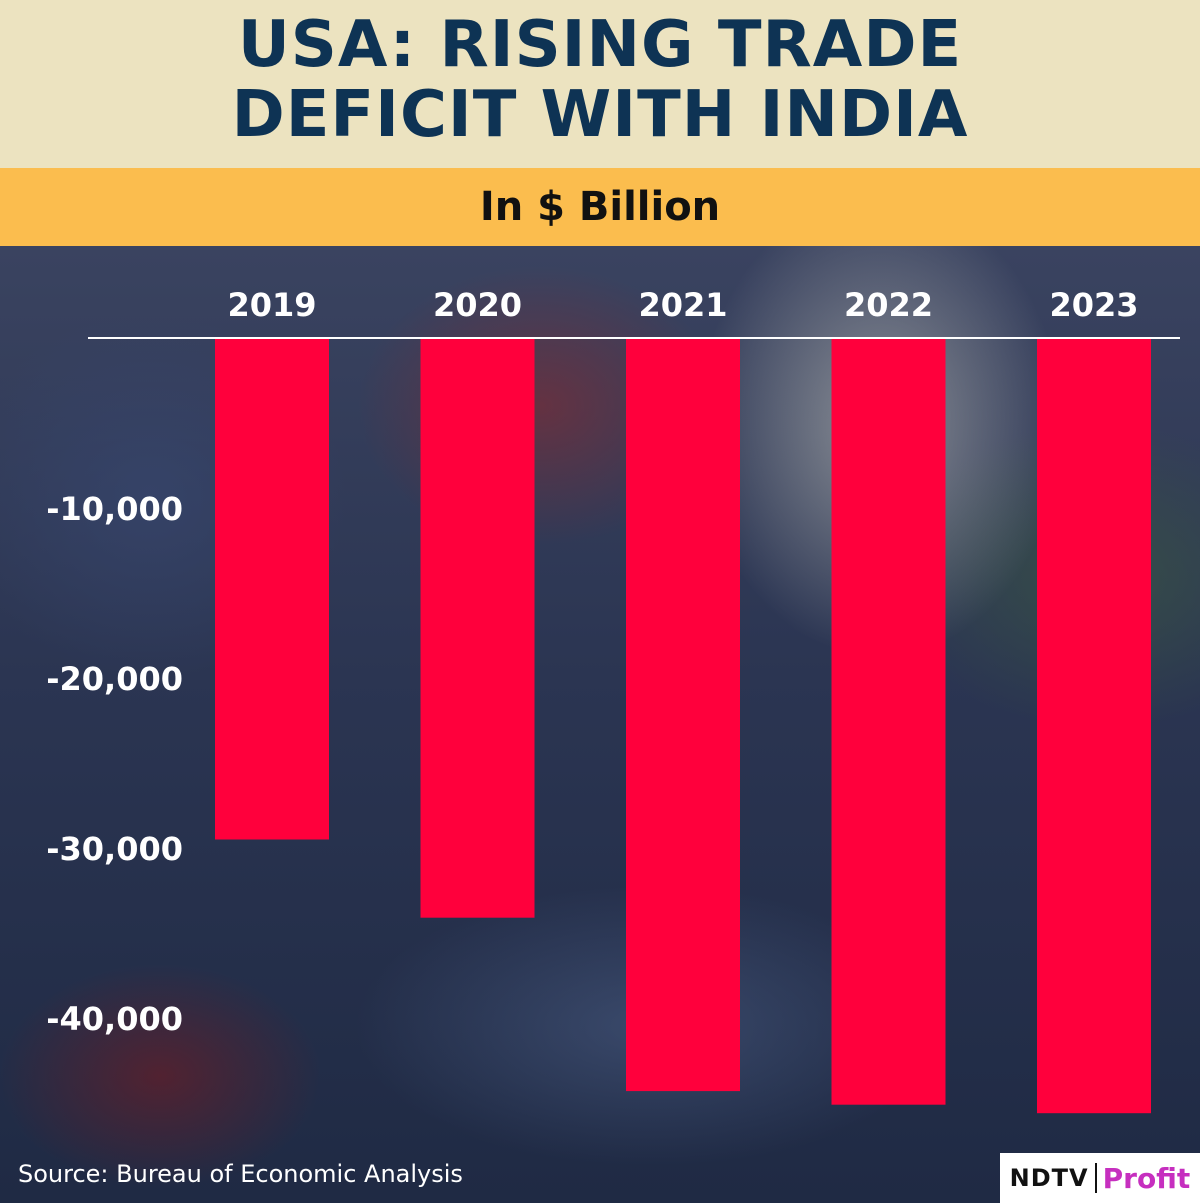 This screenshot has width=1200, height=1203. What do you see at coordinates (683, 715) in the screenshot?
I see `bar-2021` at bounding box center [683, 715].